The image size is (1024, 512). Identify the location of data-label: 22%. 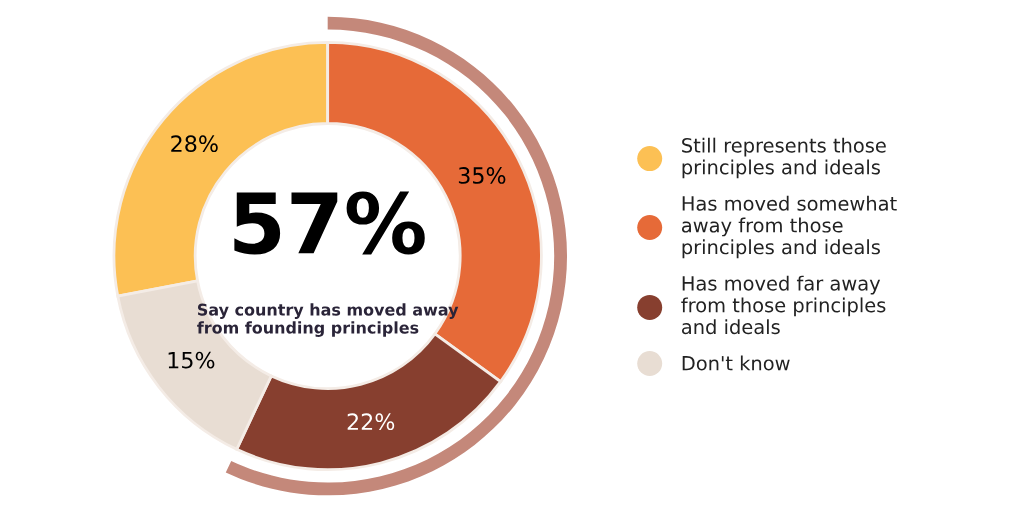
(371, 422).